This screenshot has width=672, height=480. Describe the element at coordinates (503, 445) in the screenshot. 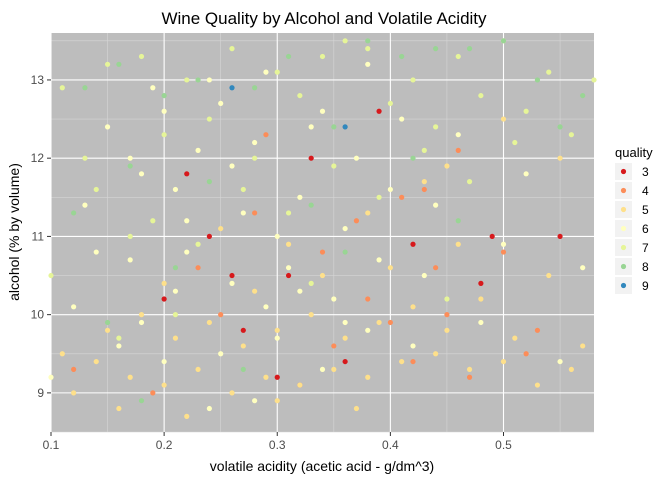

I see `x-tick-label: 0.5` at that location.